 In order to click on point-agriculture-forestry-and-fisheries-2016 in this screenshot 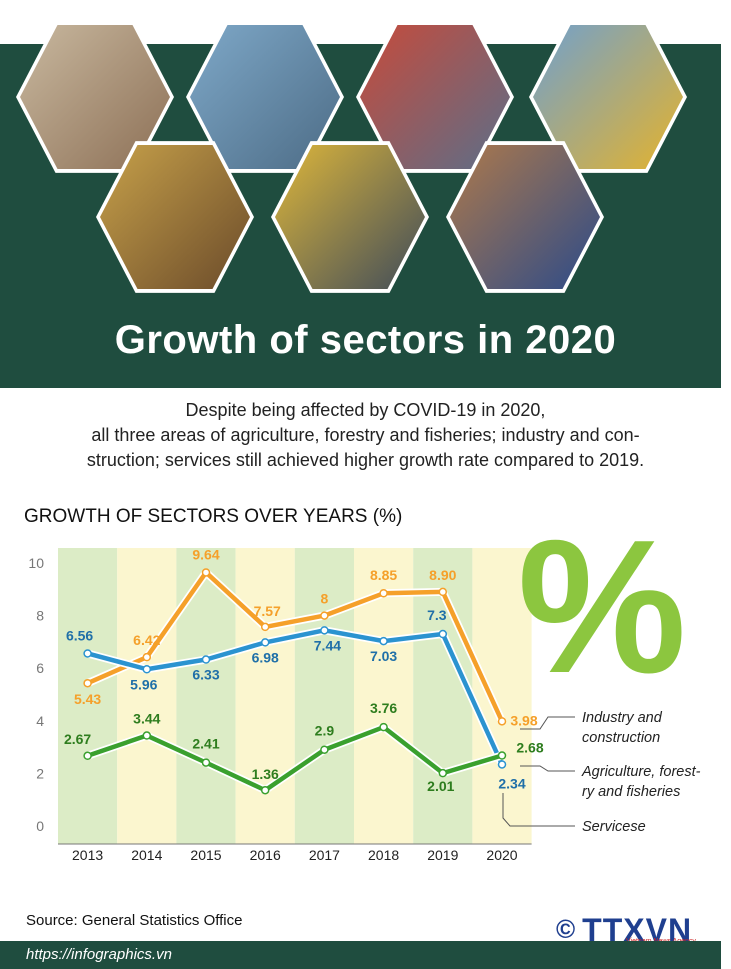, I will do `click(265, 790)`.